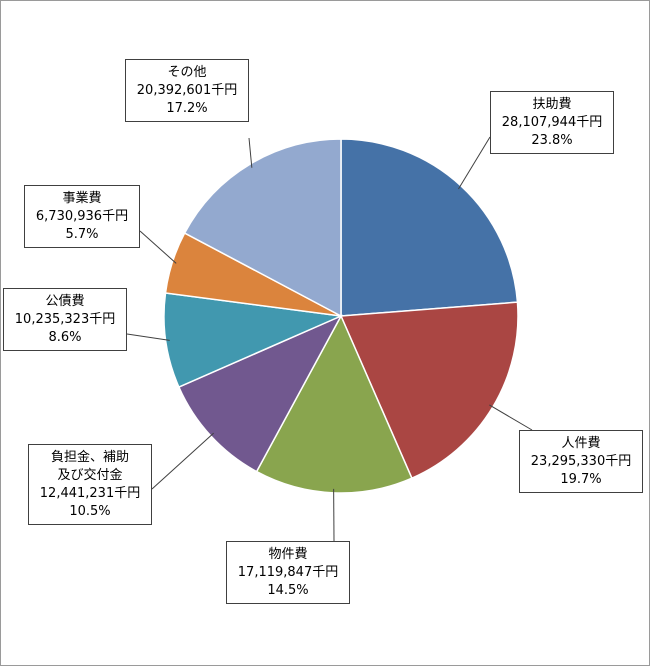 The height and width of the screenshot is (667, 650). I want to click on label-sonota: その他 20,392,601千円 17.2%, so click(187, 90).